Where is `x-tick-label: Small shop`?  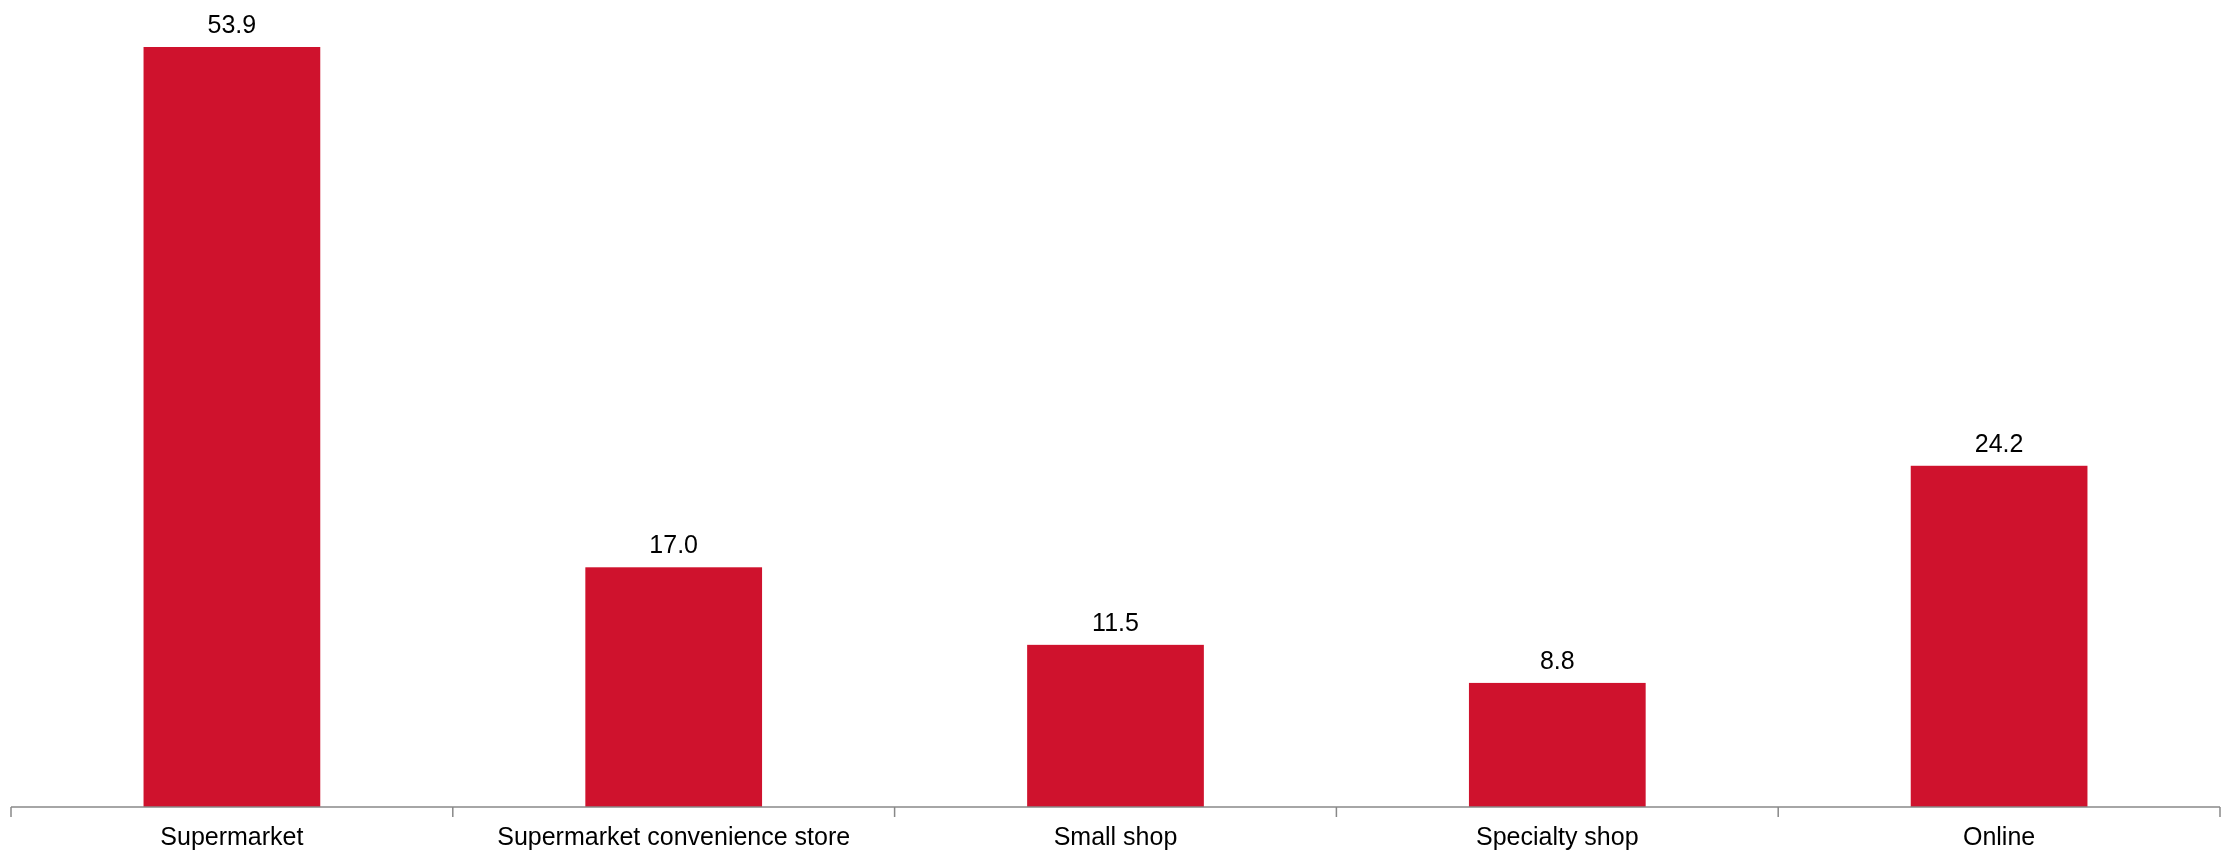 x-tick-label: Small shop is located at coordinates (1115, 836).